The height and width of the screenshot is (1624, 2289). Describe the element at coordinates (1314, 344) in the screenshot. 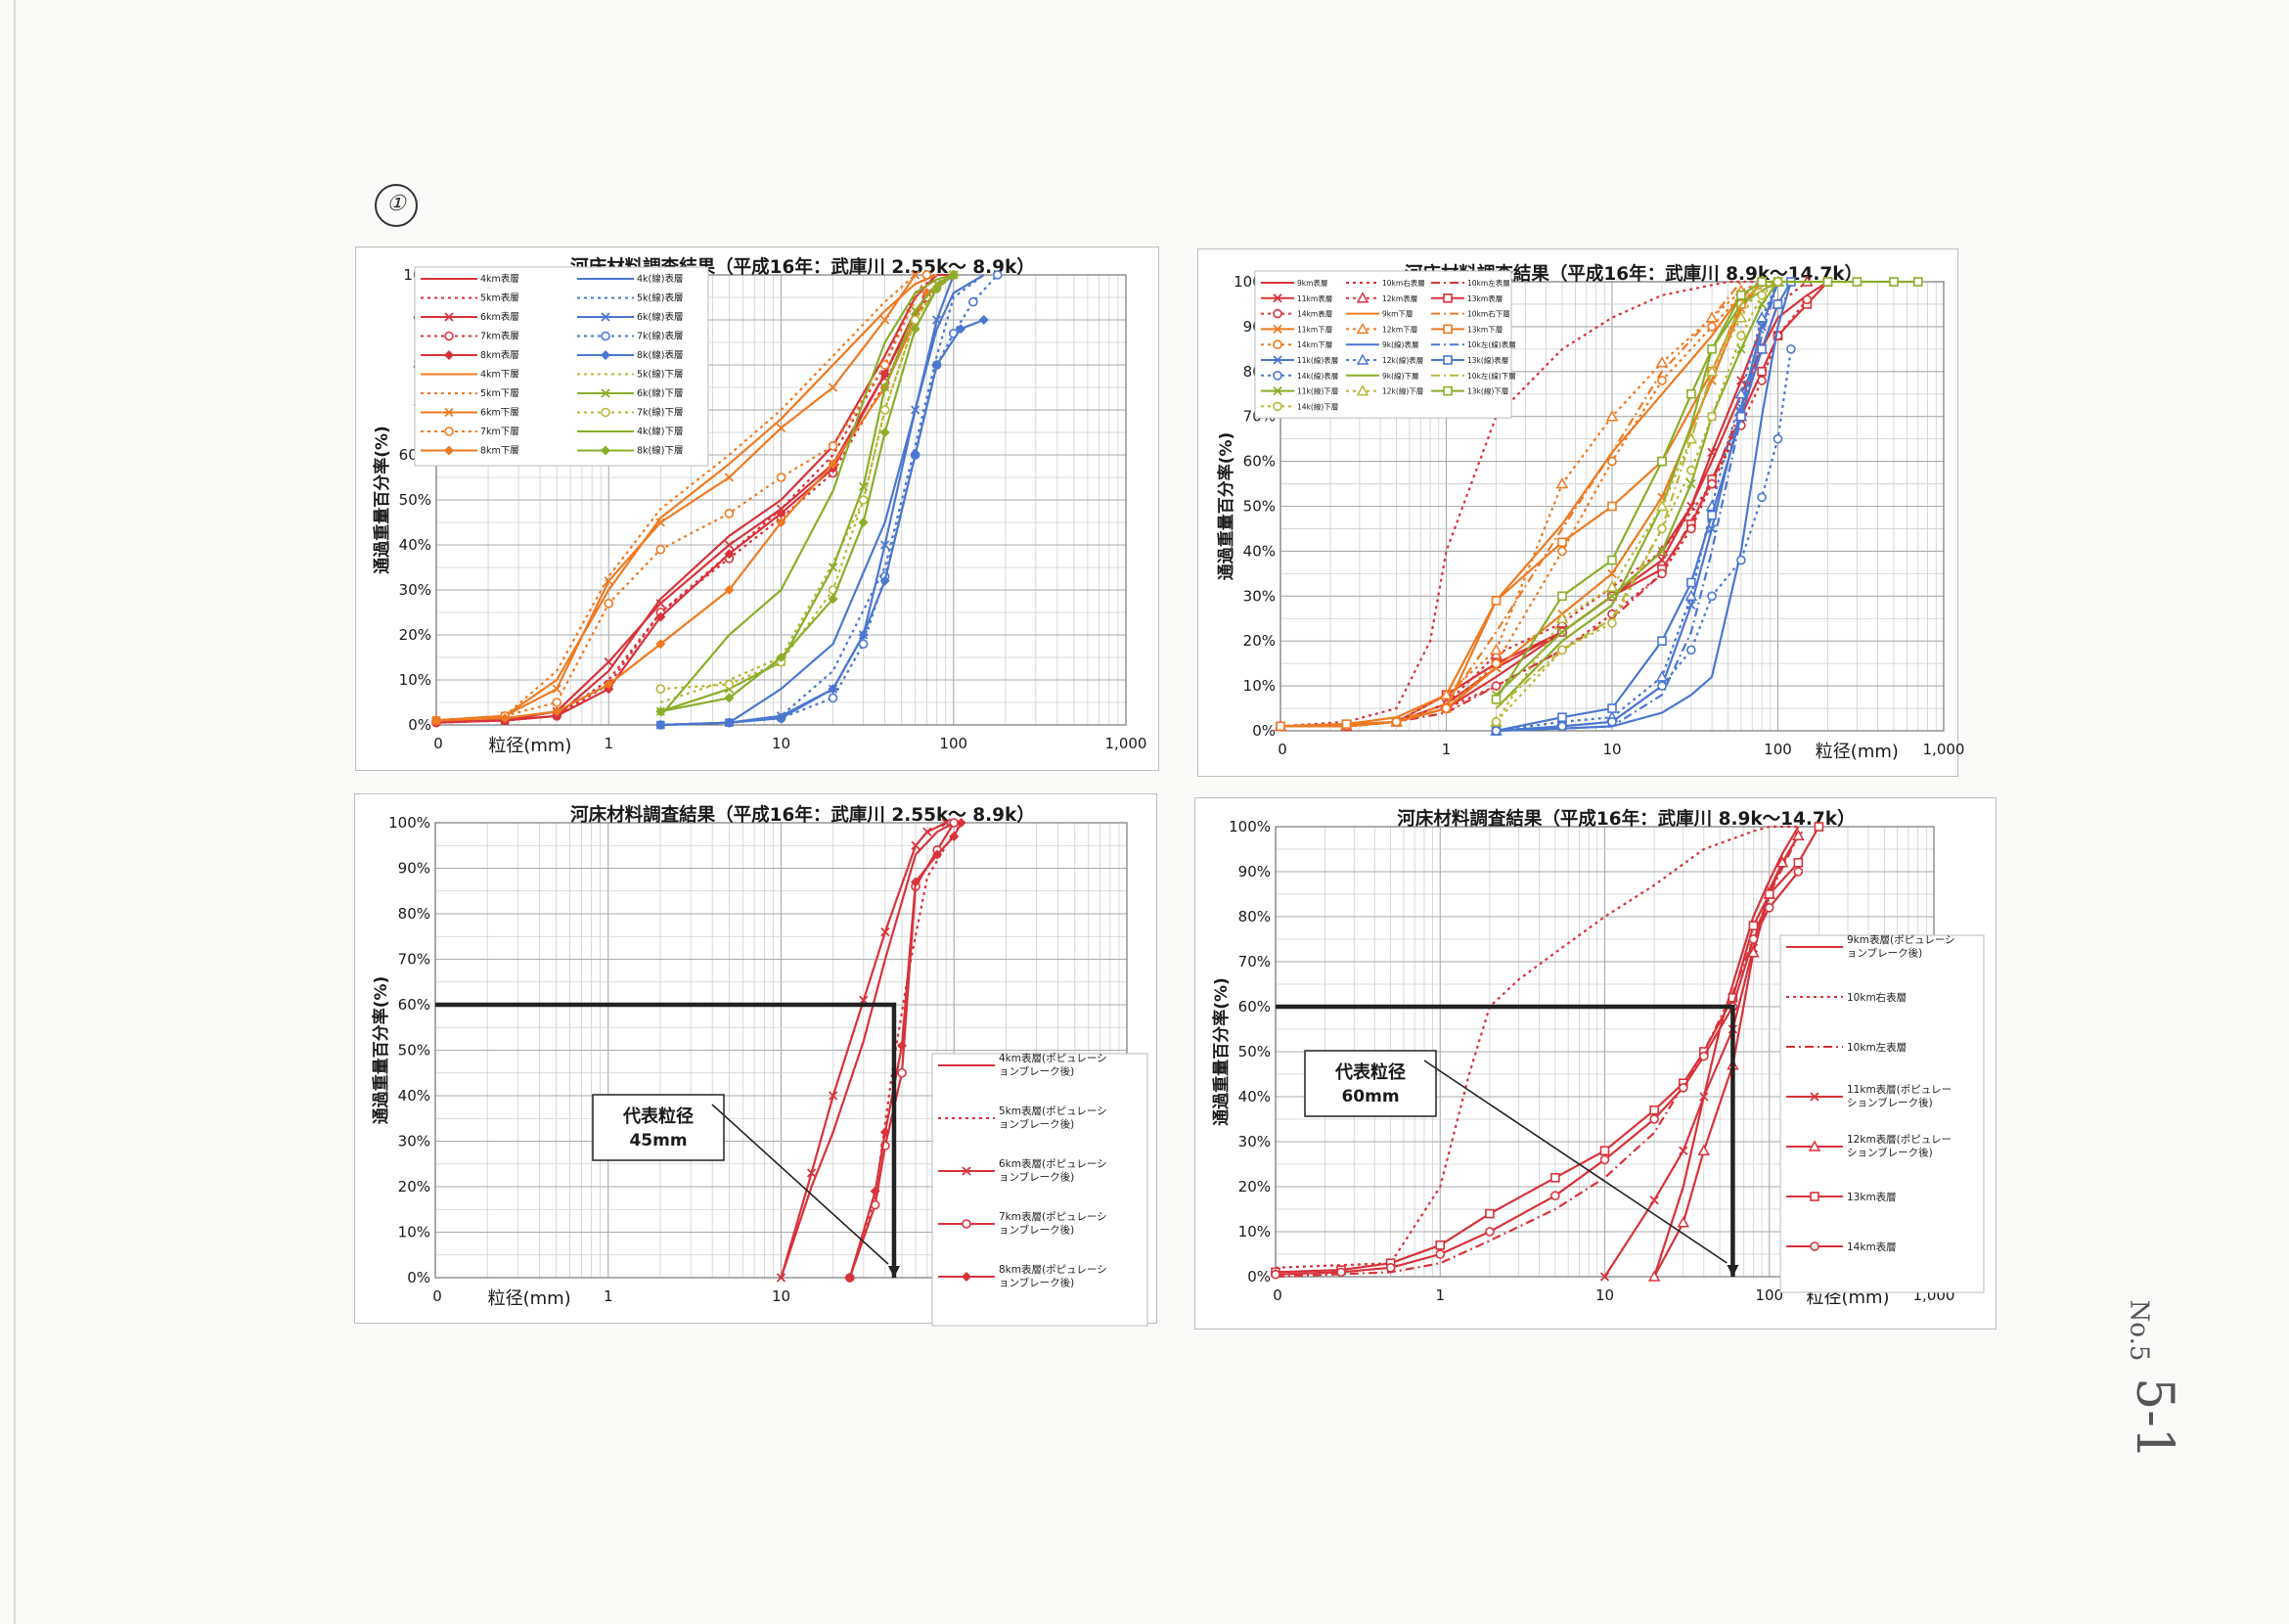

I see `legend-label: 14km下層` at that location.